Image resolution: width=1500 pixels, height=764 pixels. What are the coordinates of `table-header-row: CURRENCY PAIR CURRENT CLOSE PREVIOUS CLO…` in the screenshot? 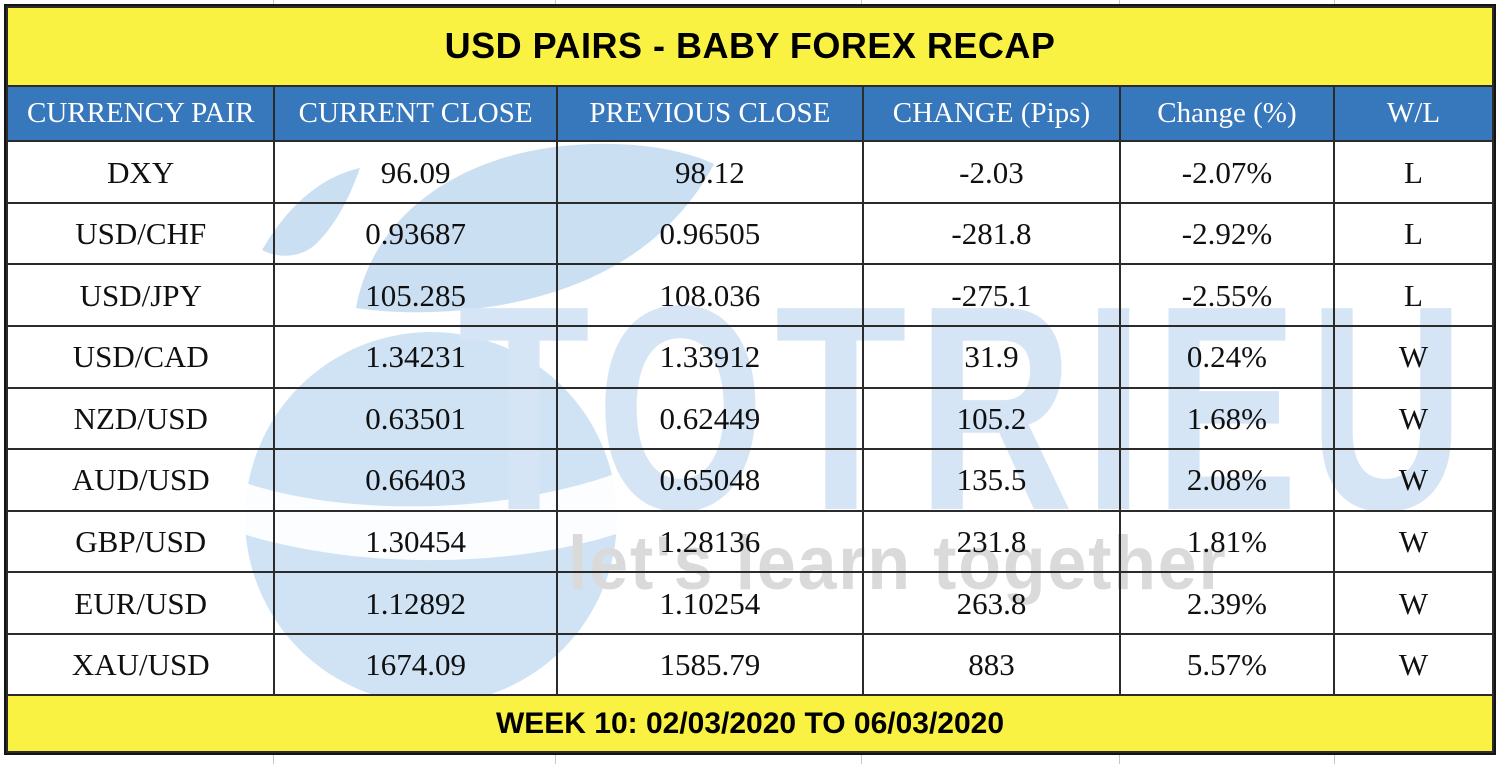 It's located at (750, 113).